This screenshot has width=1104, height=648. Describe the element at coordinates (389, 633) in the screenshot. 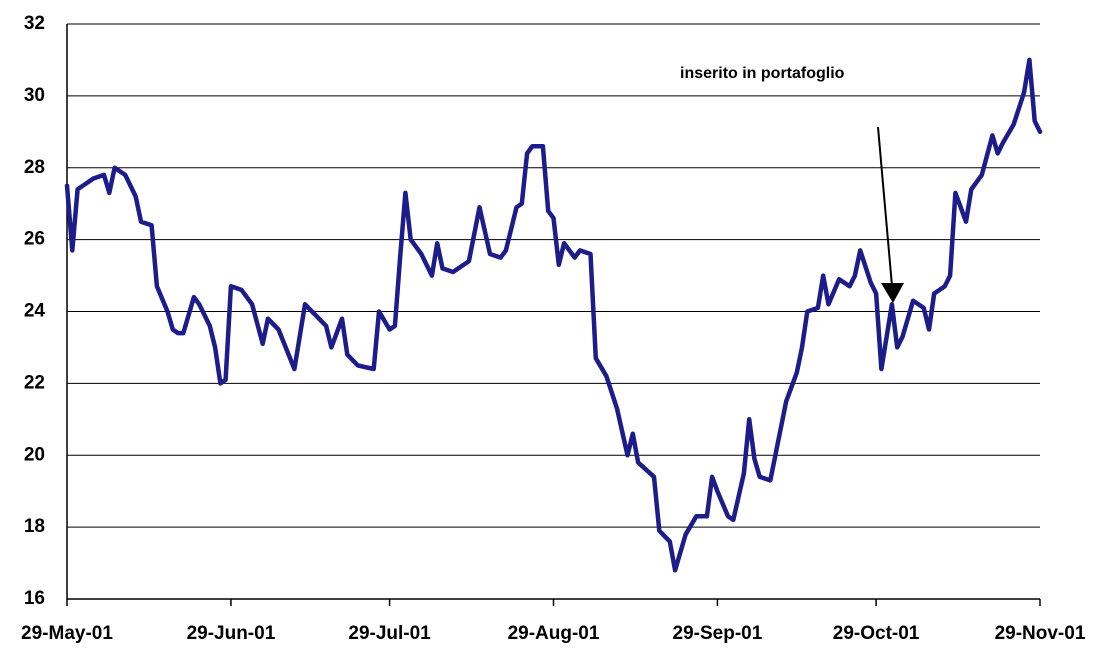

I see `x-tick-label: 29-Jul-01` at that location.